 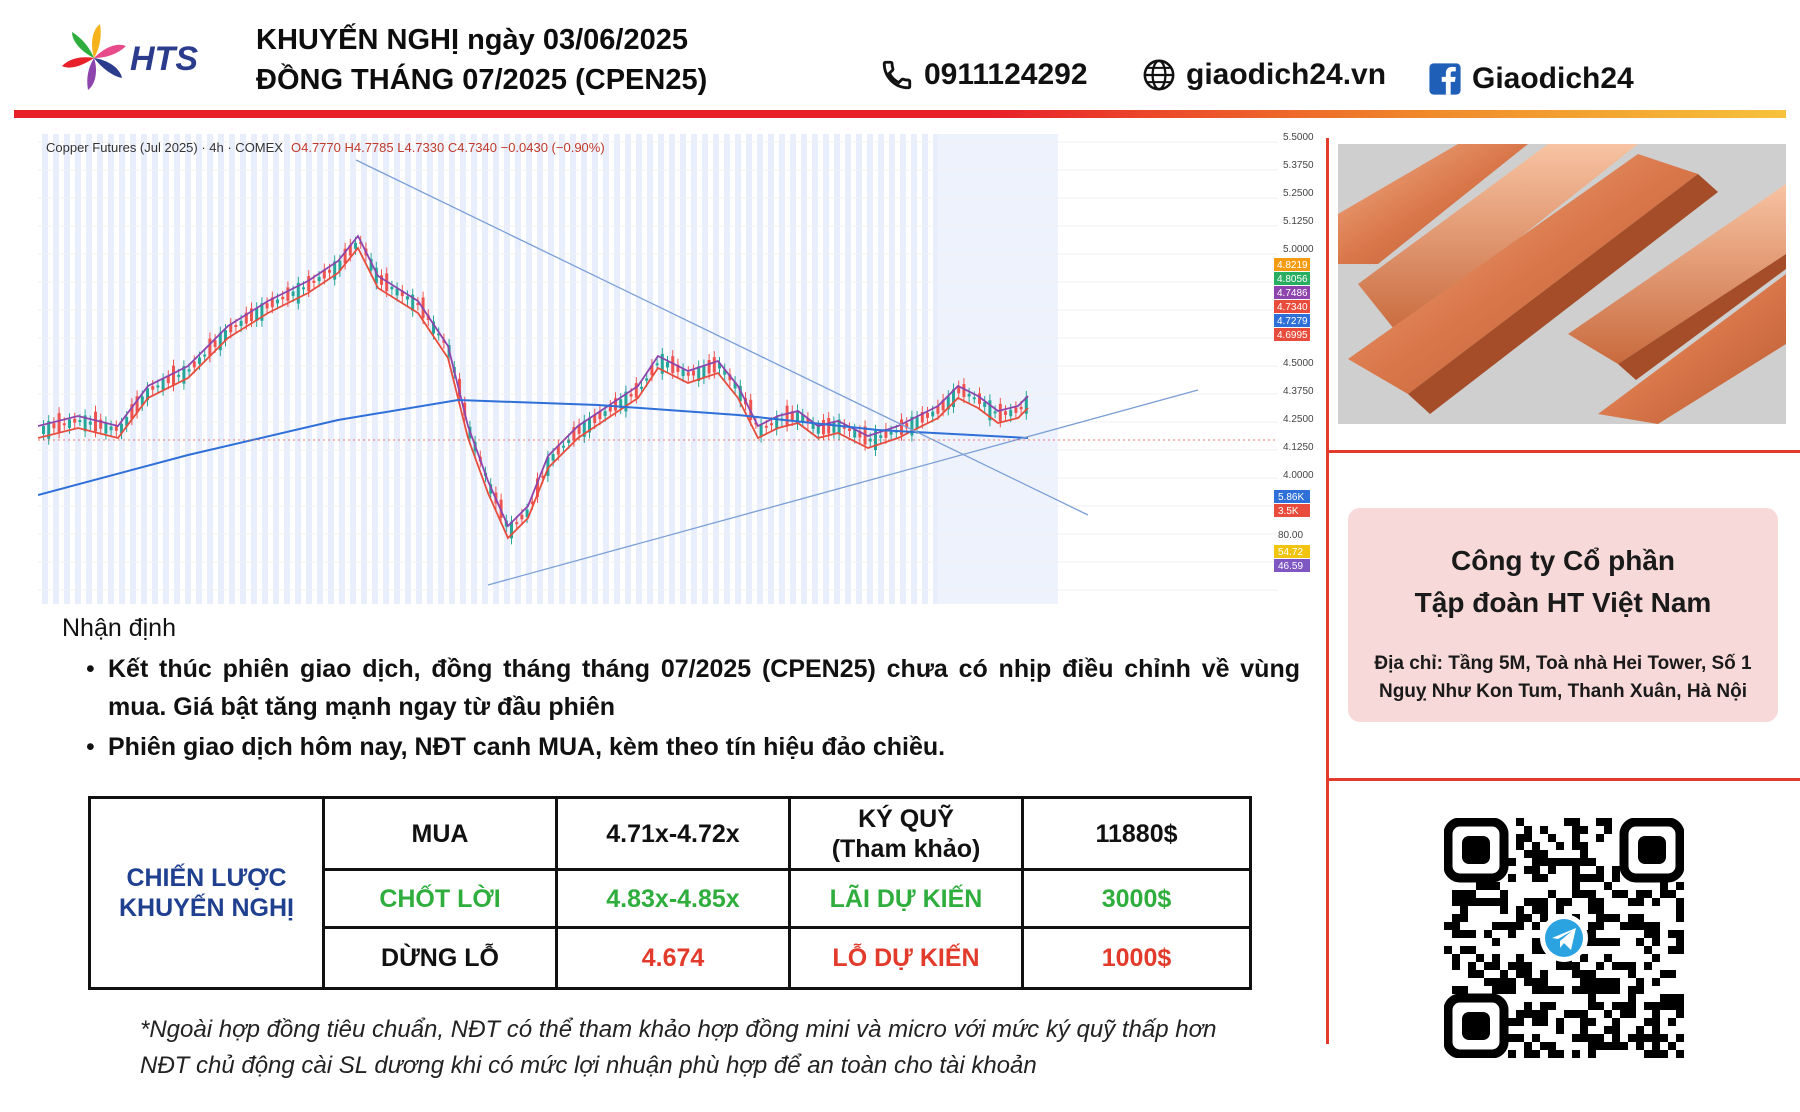 I want to click on title-line-2: ĐỒNG THÁNG 07/2025 (CPEN25), so click(x=482, y=80).